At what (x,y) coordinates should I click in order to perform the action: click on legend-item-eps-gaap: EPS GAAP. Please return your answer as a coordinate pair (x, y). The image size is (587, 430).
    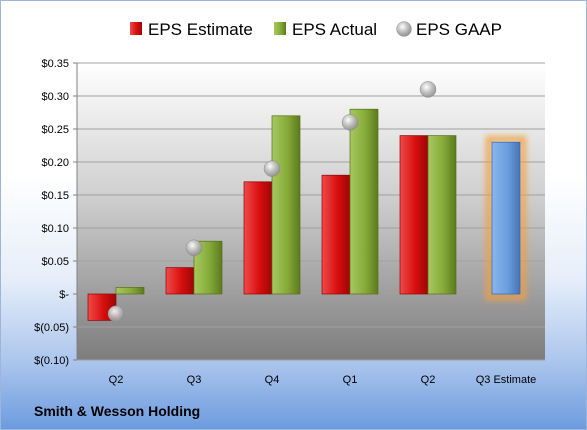
    Looking at the image, I should click on (449, 29).